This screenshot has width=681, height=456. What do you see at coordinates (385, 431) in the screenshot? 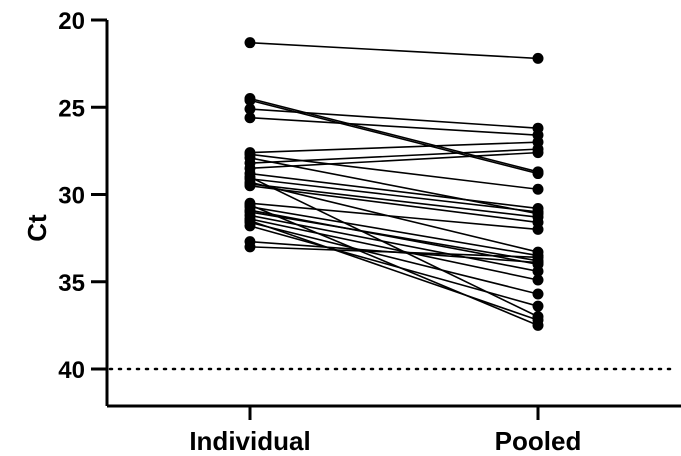
I see `x-categories: Individual Pooled` at bounding box center [385, 431].